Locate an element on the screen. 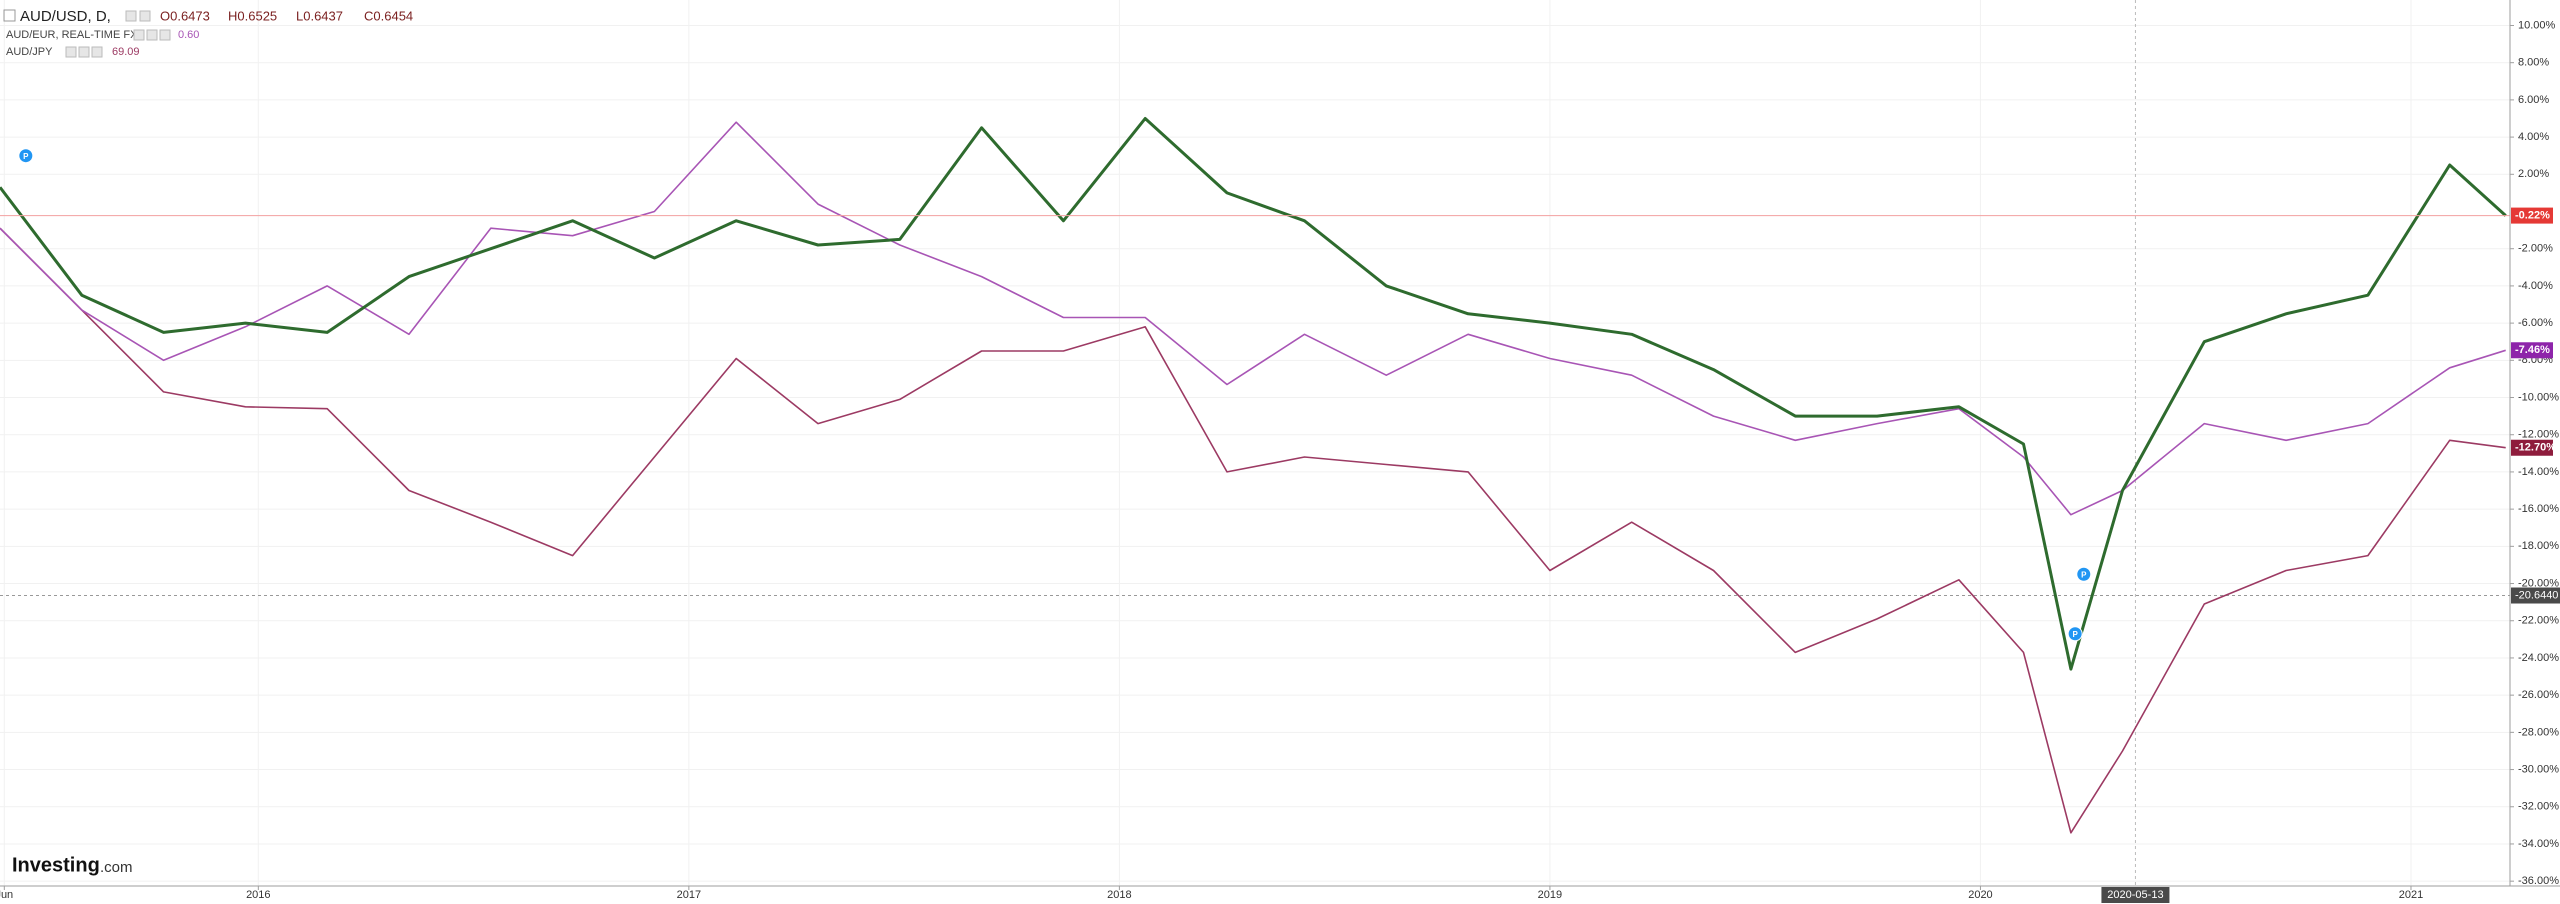 The height and width of the screenshot is (904, 2560). y-tick-label: -14.00% is located at coordinates (2538, 472).